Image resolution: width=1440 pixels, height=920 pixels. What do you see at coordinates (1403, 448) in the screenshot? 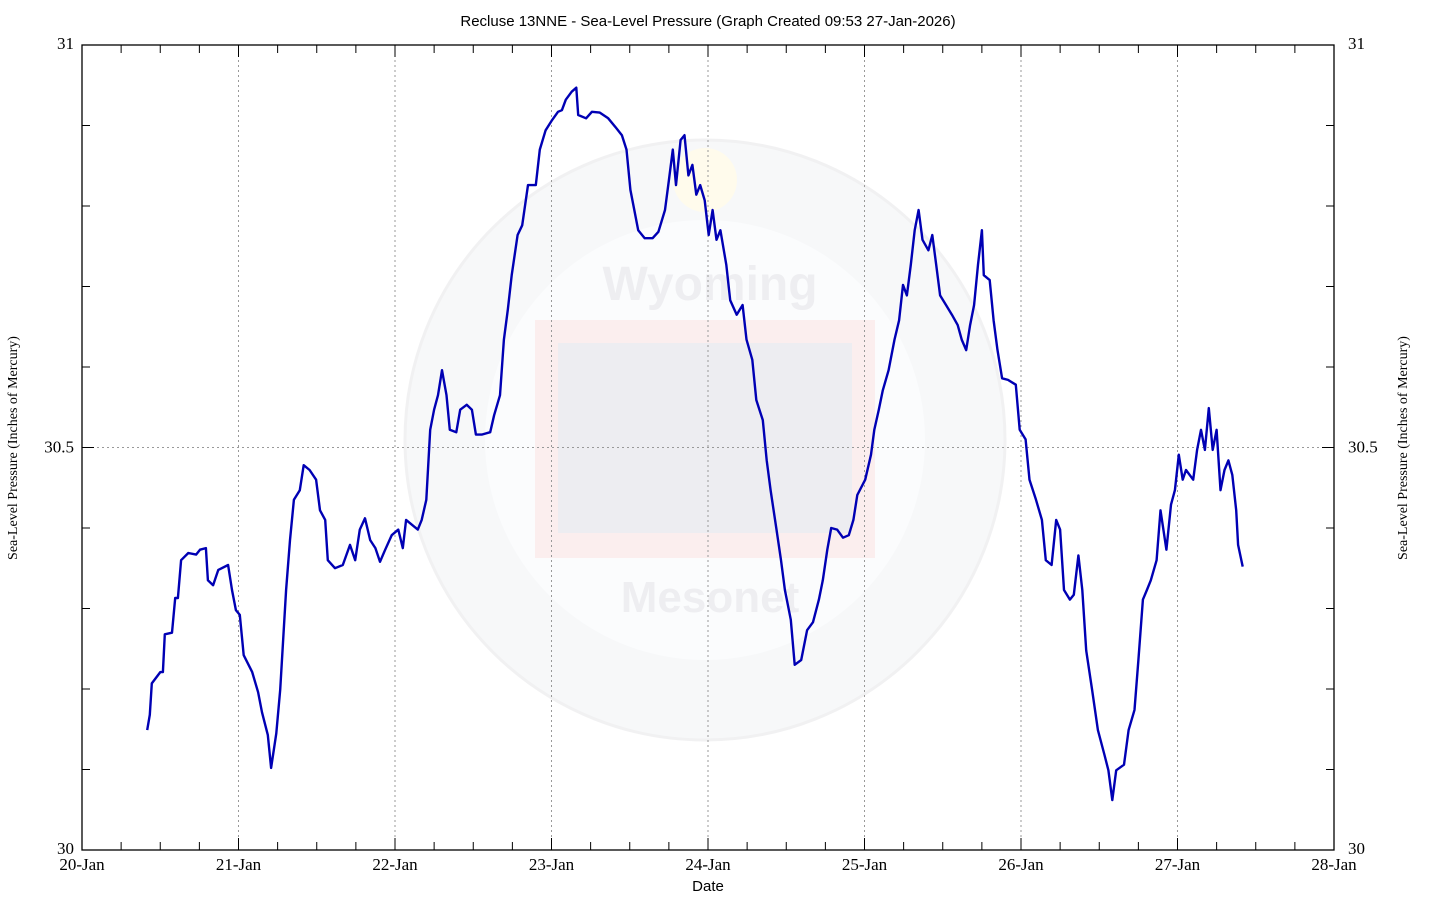
I see `y-axis-label-right: Sea-Level Pressure (Inches of Mercury)` at bounding box center [1403, 448].